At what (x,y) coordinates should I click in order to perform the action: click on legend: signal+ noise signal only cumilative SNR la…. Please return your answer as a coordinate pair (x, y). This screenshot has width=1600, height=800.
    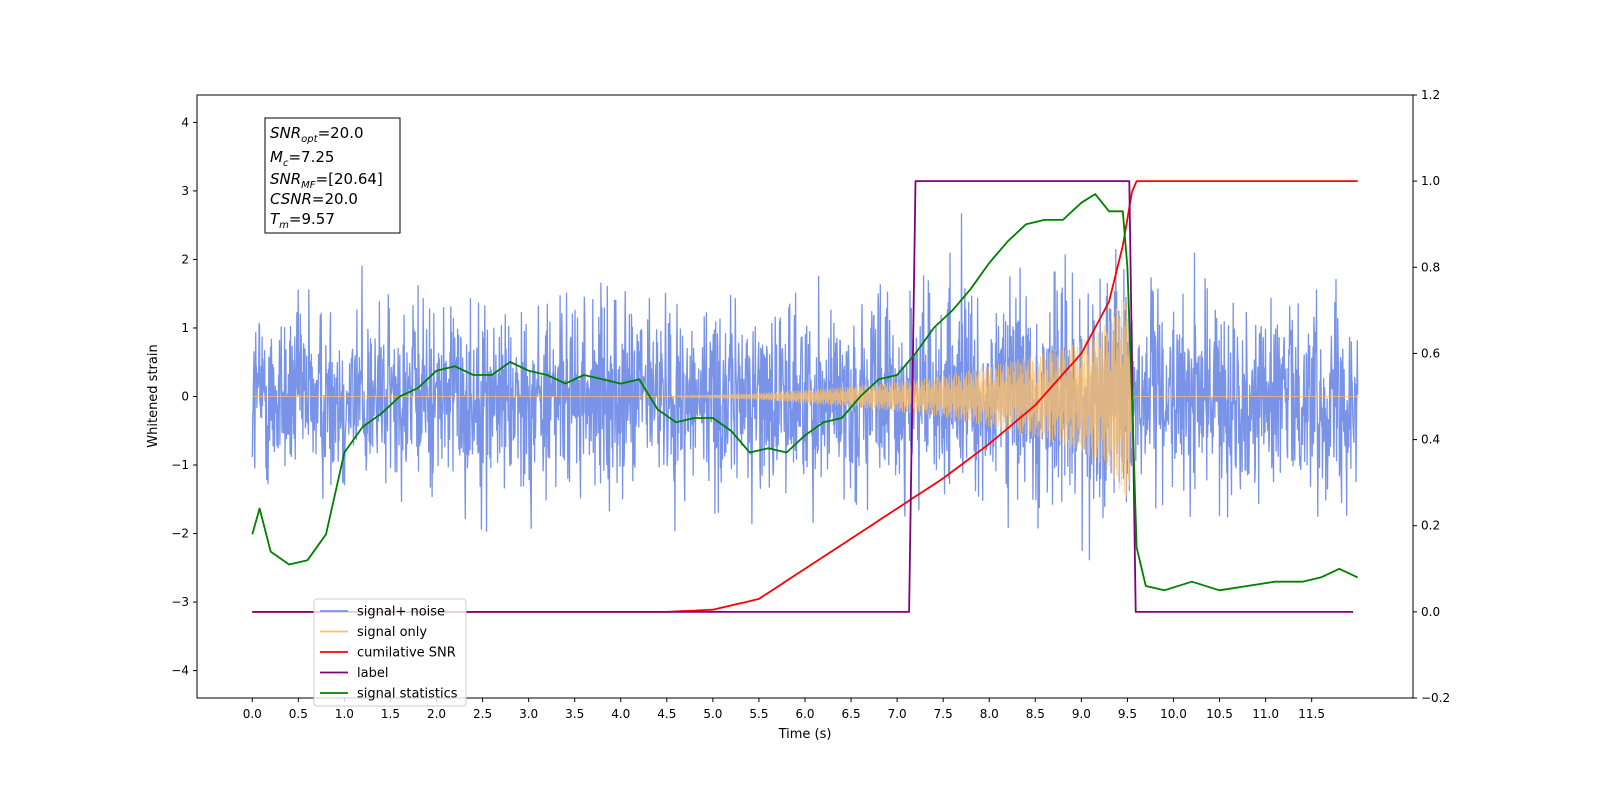
    Looking at the image, I should click on (390, 652).